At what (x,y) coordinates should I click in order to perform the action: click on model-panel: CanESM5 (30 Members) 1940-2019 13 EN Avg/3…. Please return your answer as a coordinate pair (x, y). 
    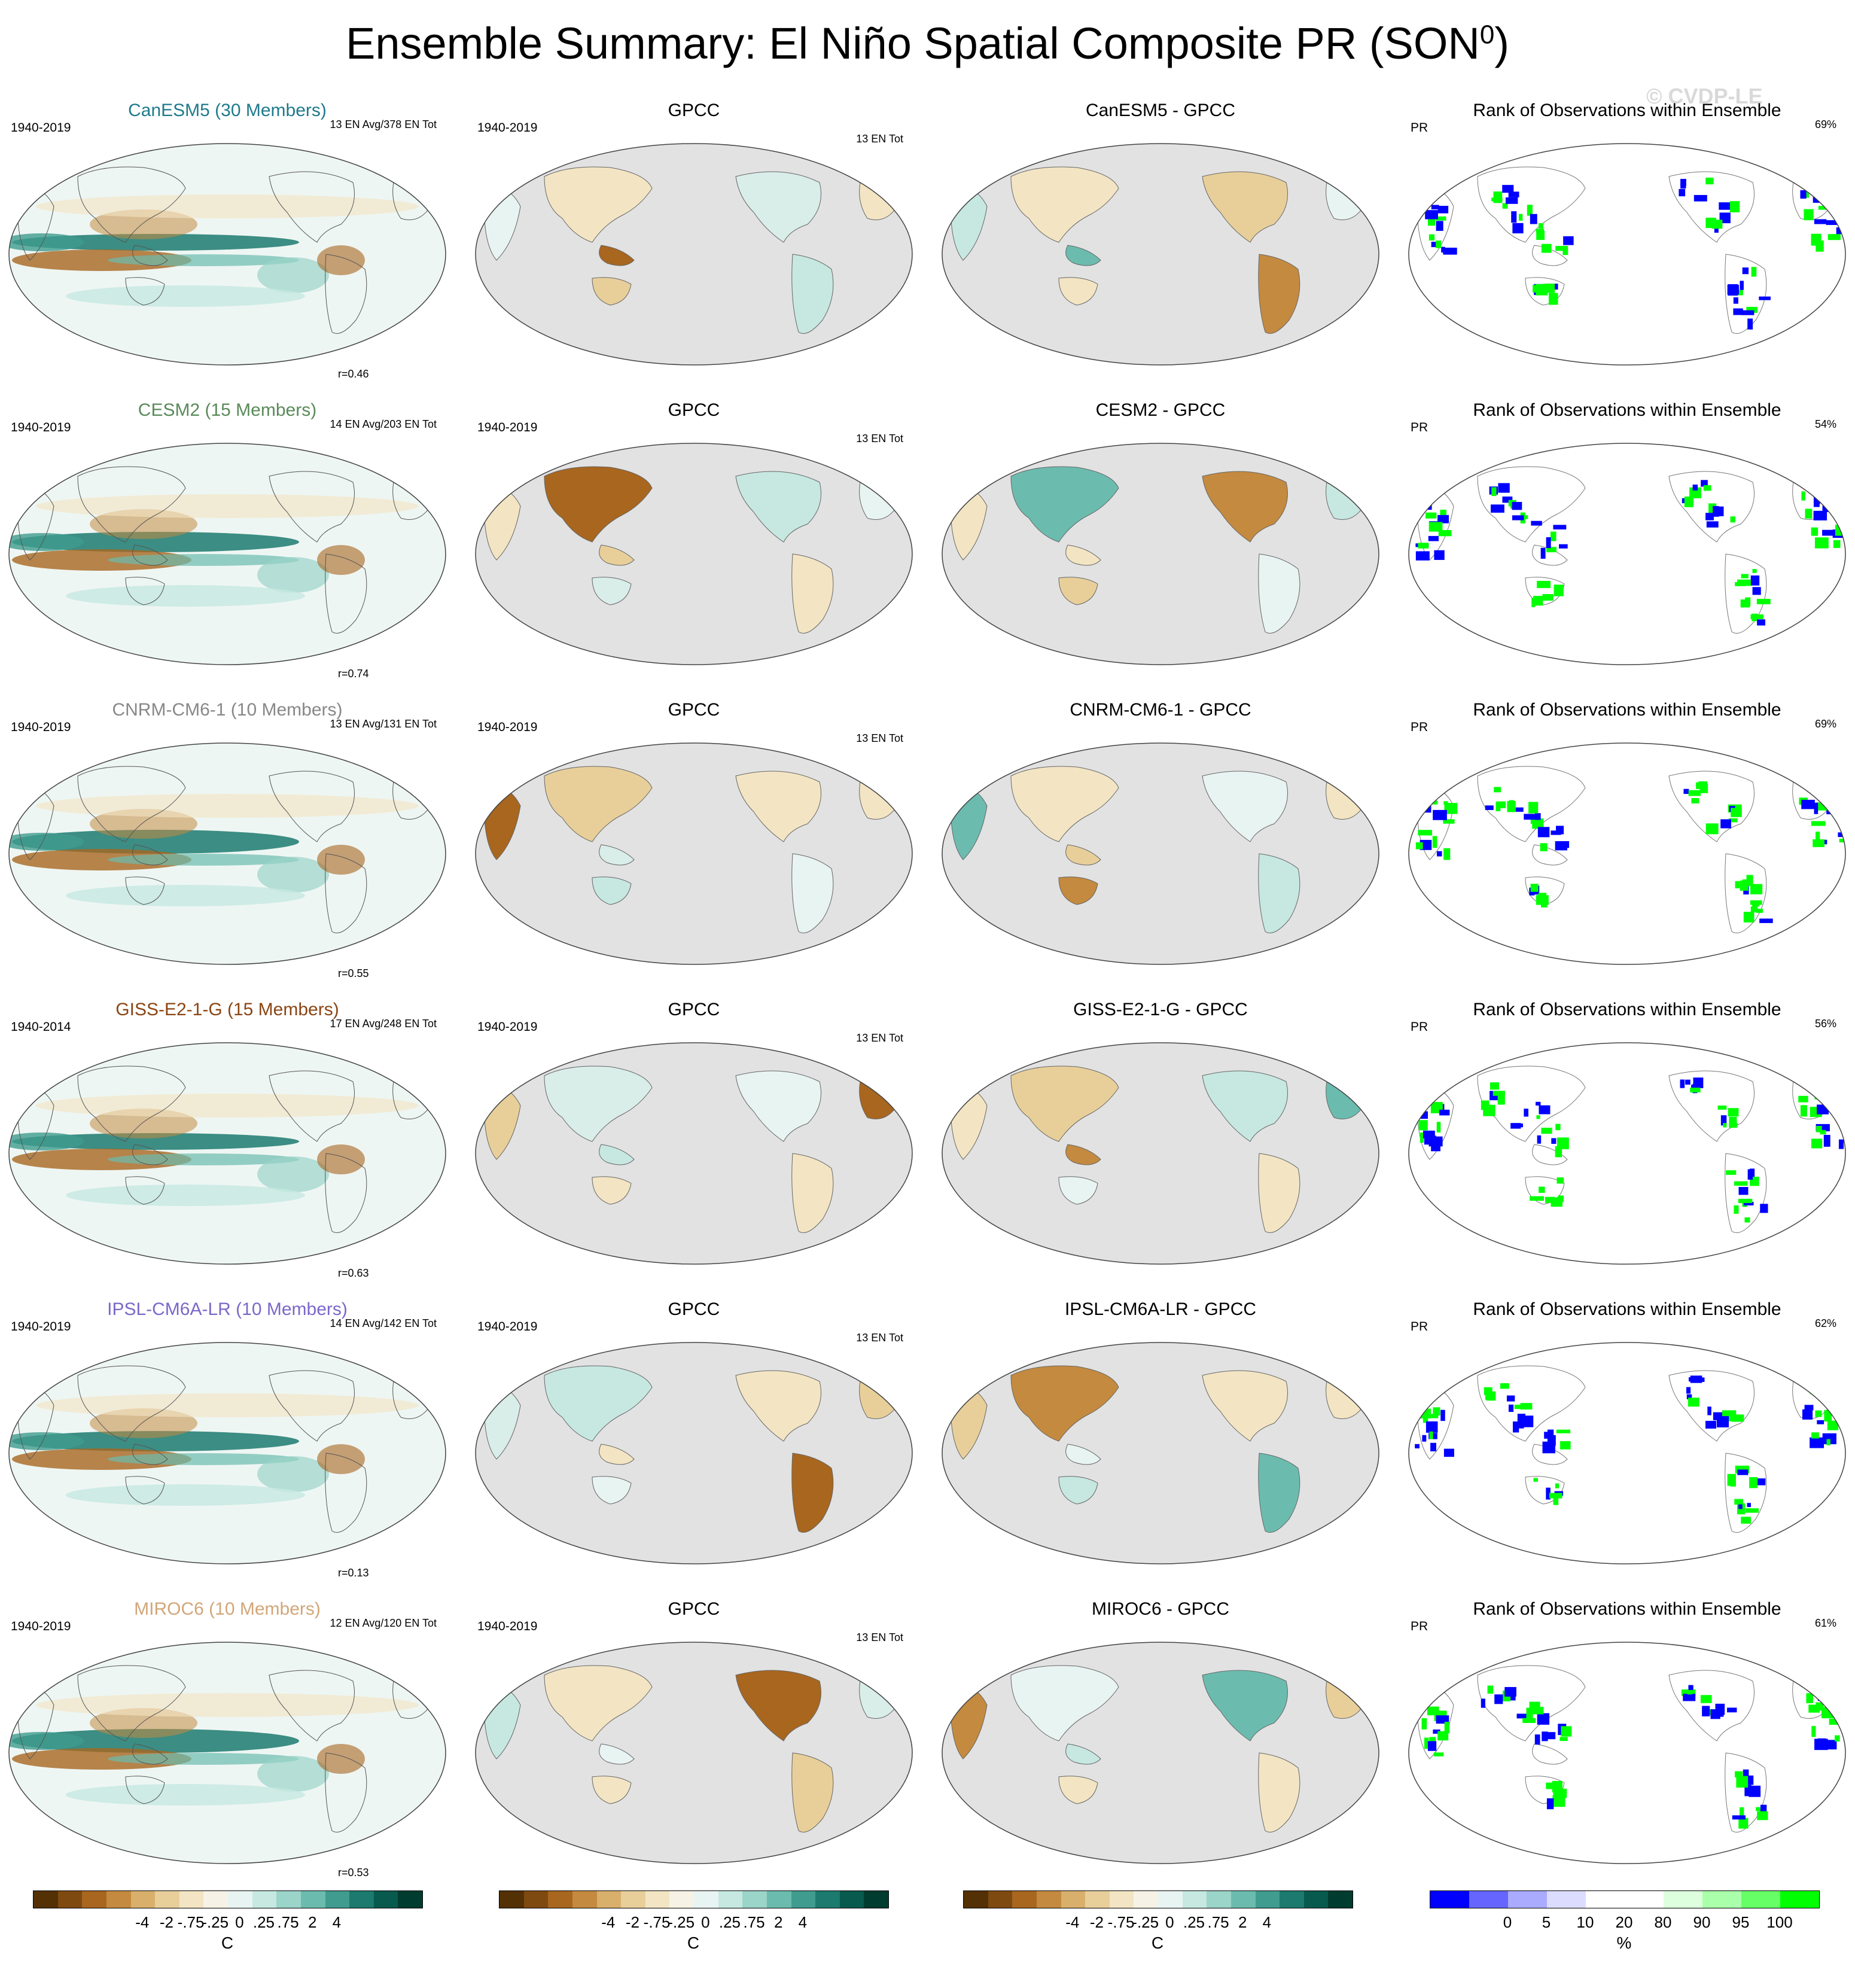
    Looking at the image, I should click on (227, 234).